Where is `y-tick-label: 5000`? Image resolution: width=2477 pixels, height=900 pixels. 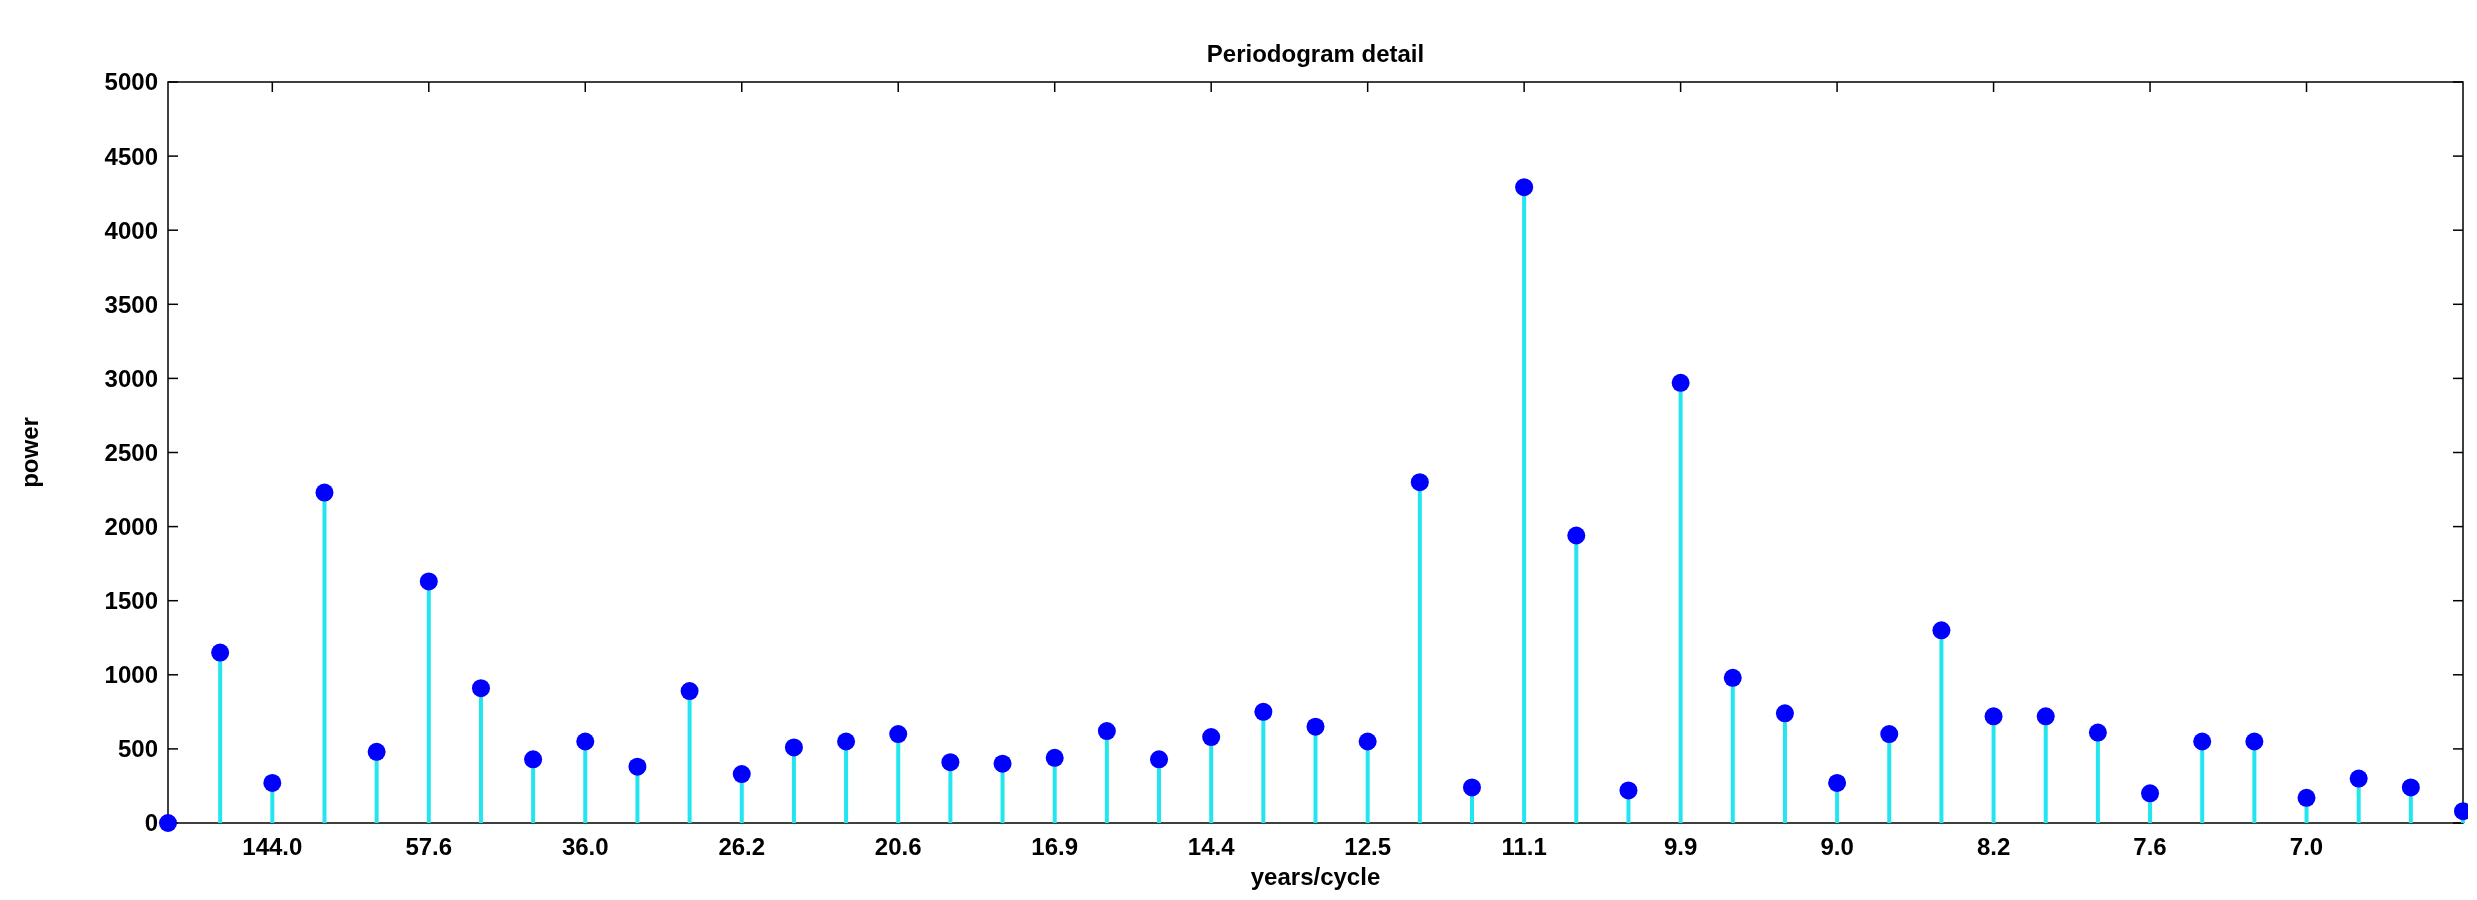
y-tick-label: 5000 is located at coordinates (131, 82).